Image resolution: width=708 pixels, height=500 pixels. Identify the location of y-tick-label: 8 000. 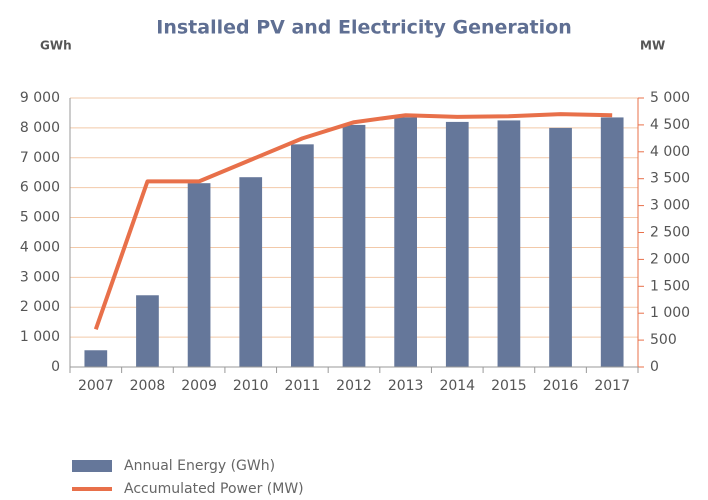
(40, 128).